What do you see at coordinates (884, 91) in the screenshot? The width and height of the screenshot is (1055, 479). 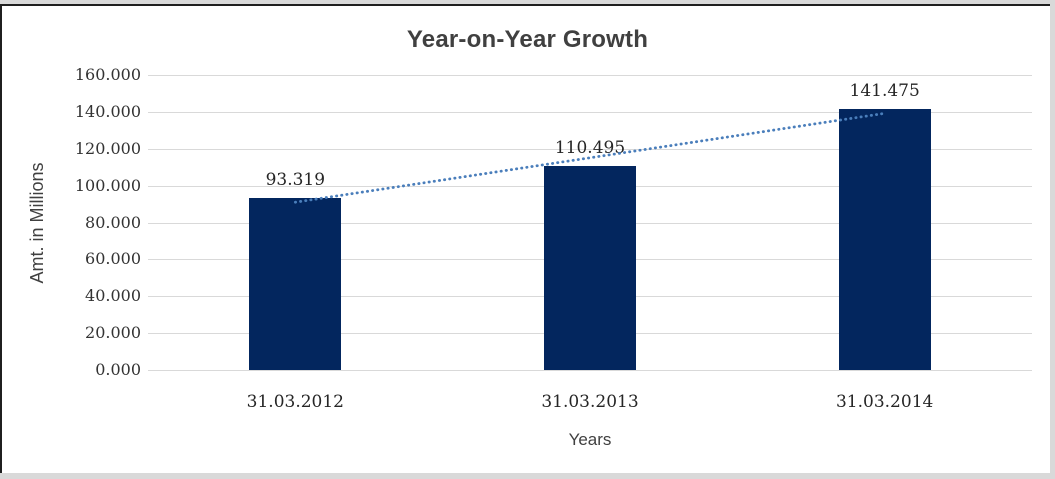 I see `bar-value-label: 141.475` at bounding box center [884, 91].